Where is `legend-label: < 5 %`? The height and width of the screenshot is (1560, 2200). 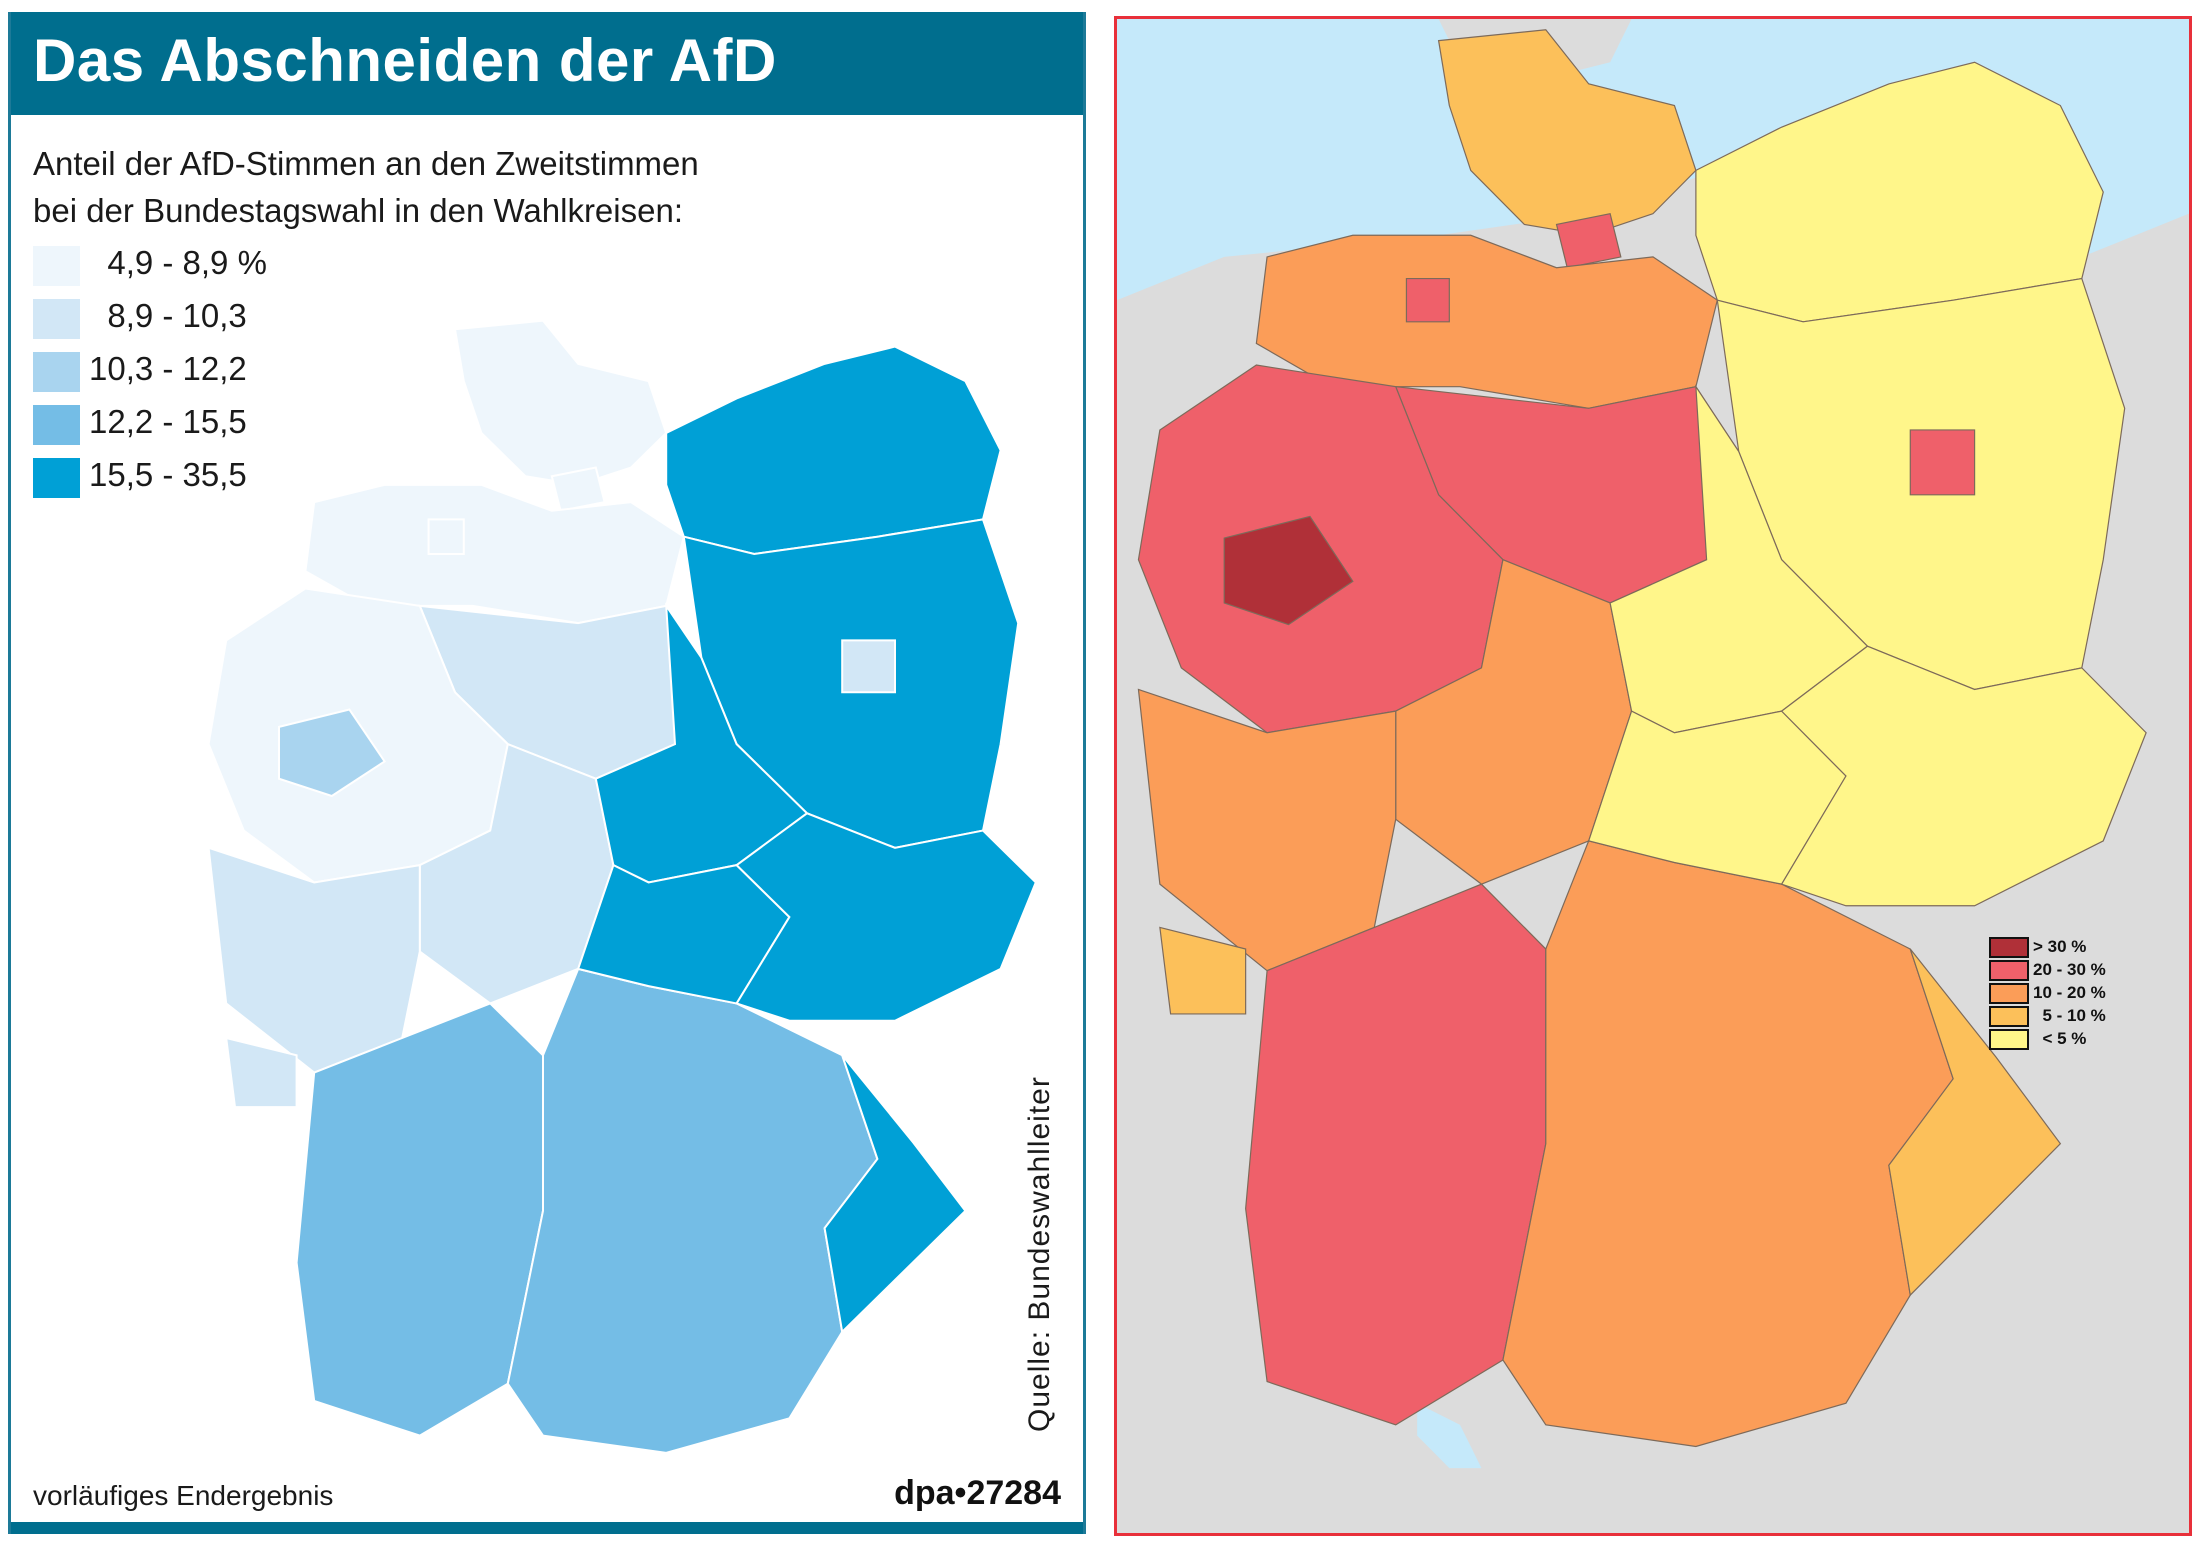
legend-label: < 5 % is located at coordinates (2060, 1038).